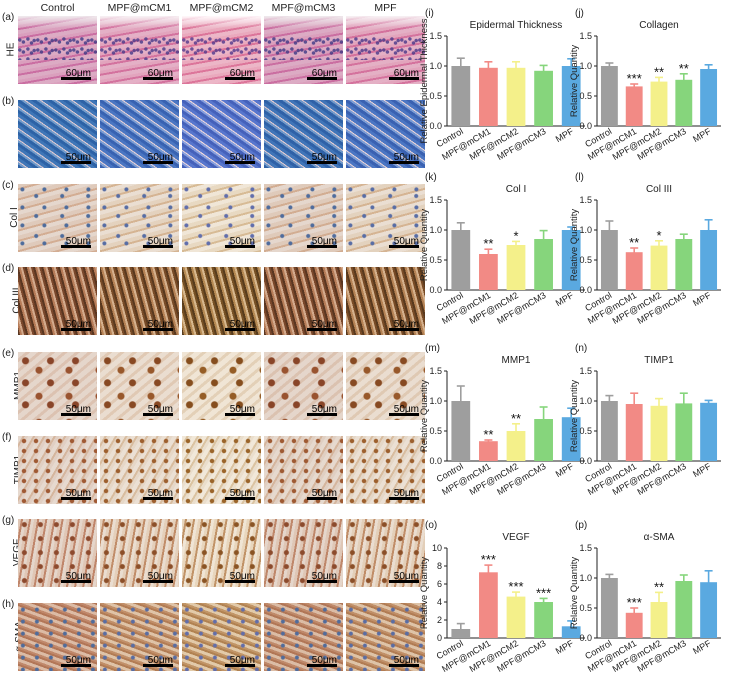  What do you see at coordinates (57, 8) in the screenshot?
I see `column-header: Control` at bounding box center [57, 8].